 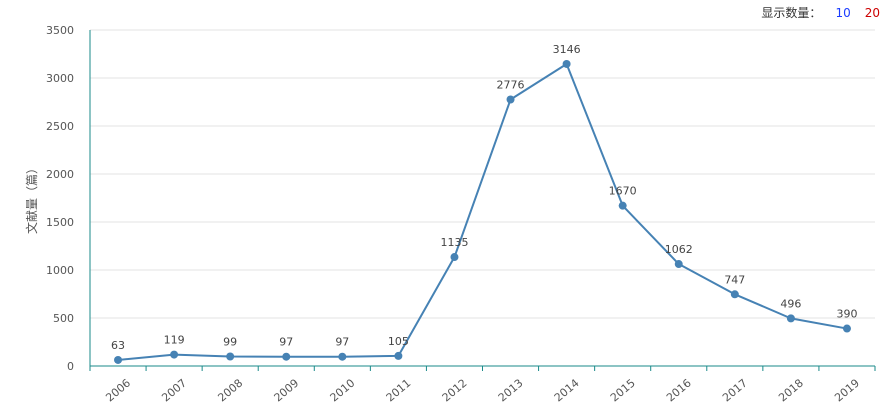 I want to click on data-label: 99, so click(x=230, y=341).